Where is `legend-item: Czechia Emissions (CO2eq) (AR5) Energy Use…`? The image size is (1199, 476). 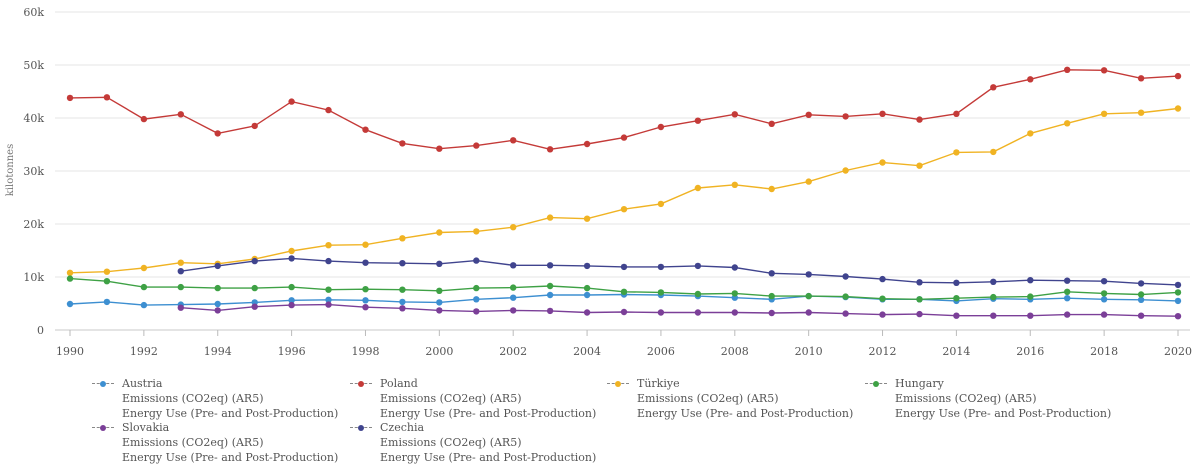 legend-item: Czechia Emissions (CO2eq) (AR5) Energy Use… is located at coordinates (481, 443).